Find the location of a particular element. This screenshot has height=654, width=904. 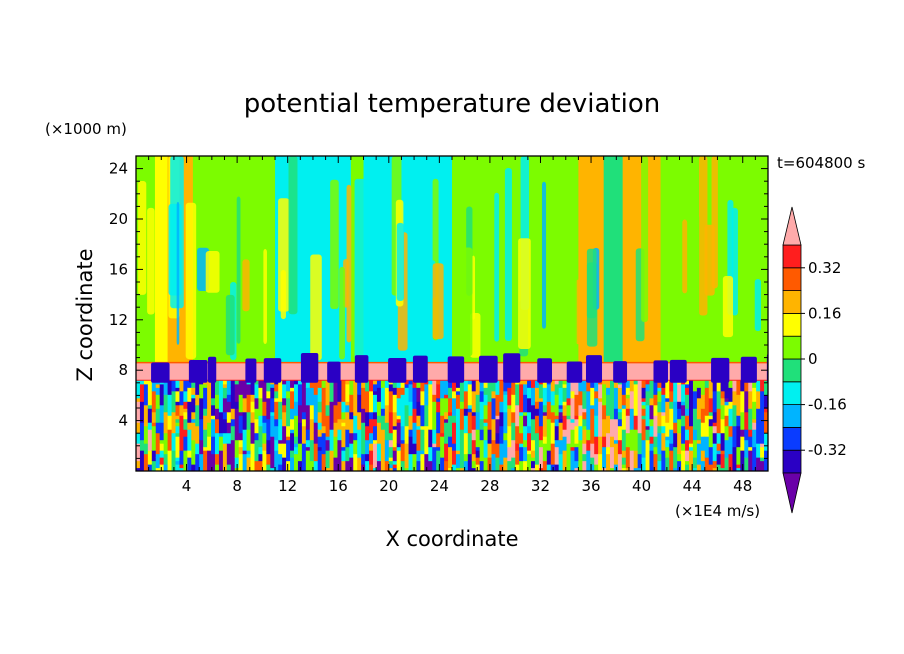

colorbar-max-arrow is located at coordinates (792, 226).